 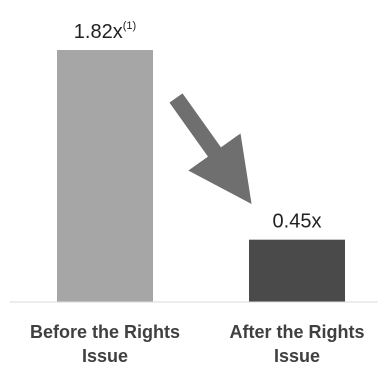 I want to click on data-label-2: 0.45x, so click(x=297, y=222).